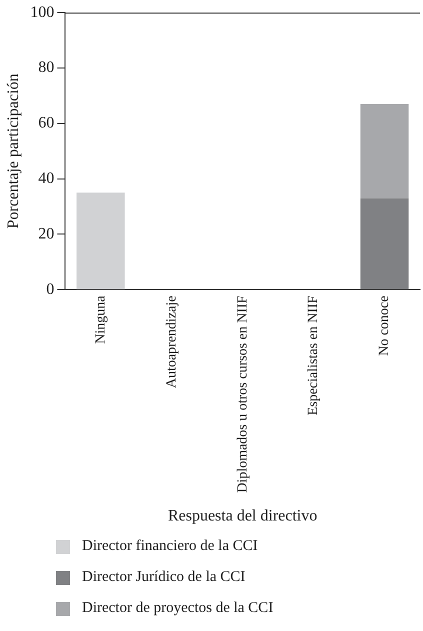 The width and height of the screenshot is (423, 631). Describe the element at coordinates (242, 394) in the screenshot. I see `x-tick-label: Diplomados u otros cursos en NIIF` at that location.